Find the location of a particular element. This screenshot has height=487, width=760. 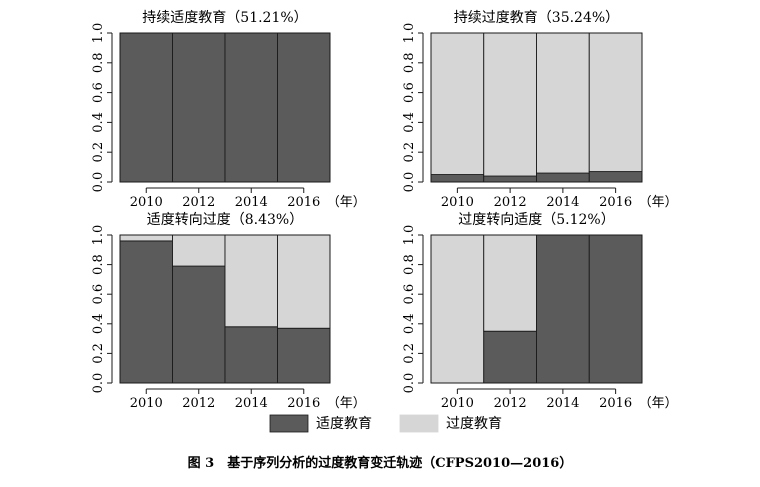

panel-title: 过度转向适度（5.12%） is located at coordinates (536, 220).